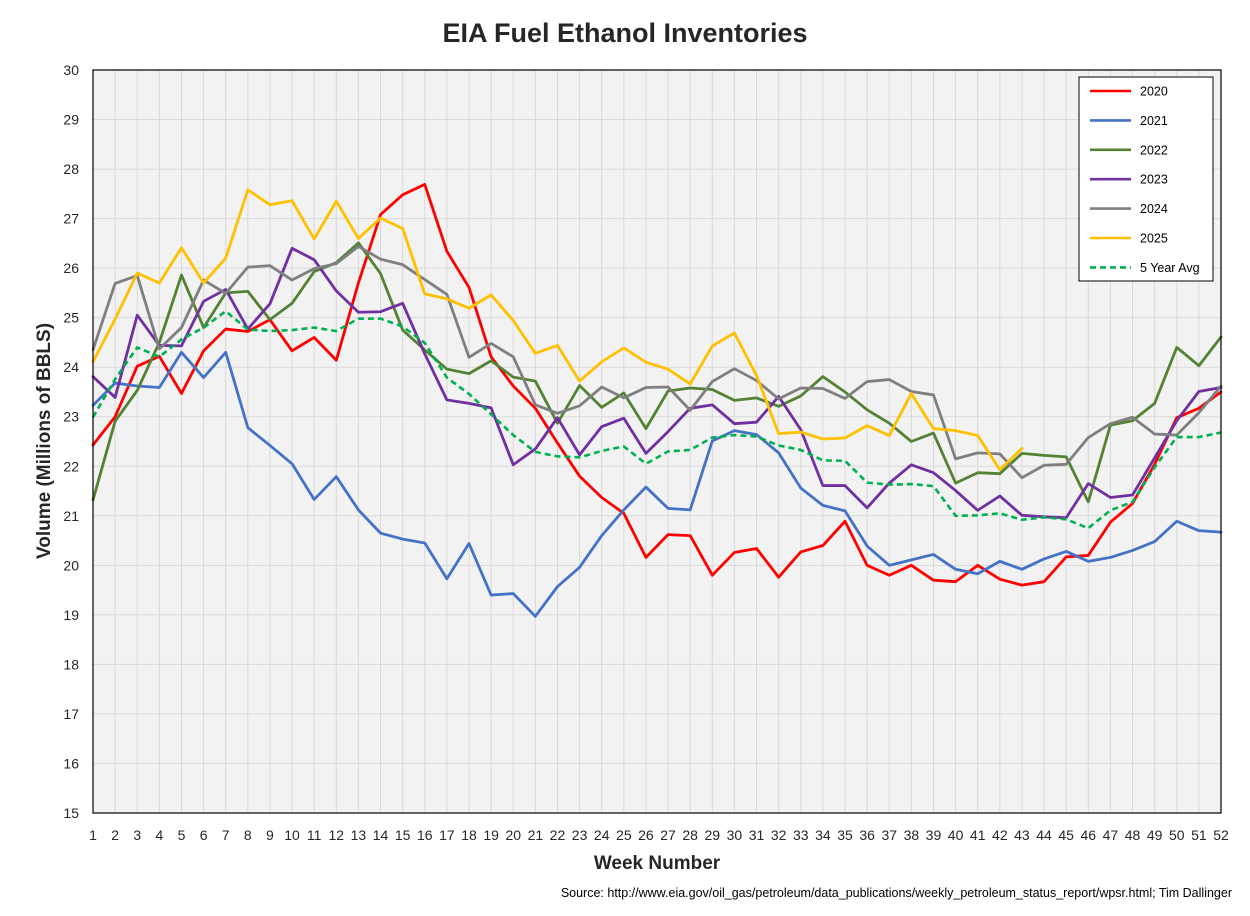 This screenshot has width=1250, height=916. What do you see at coordinates (536, 835) in the screenshot?
I see `x-tick-label: 21` at bounding box center [536, 835].